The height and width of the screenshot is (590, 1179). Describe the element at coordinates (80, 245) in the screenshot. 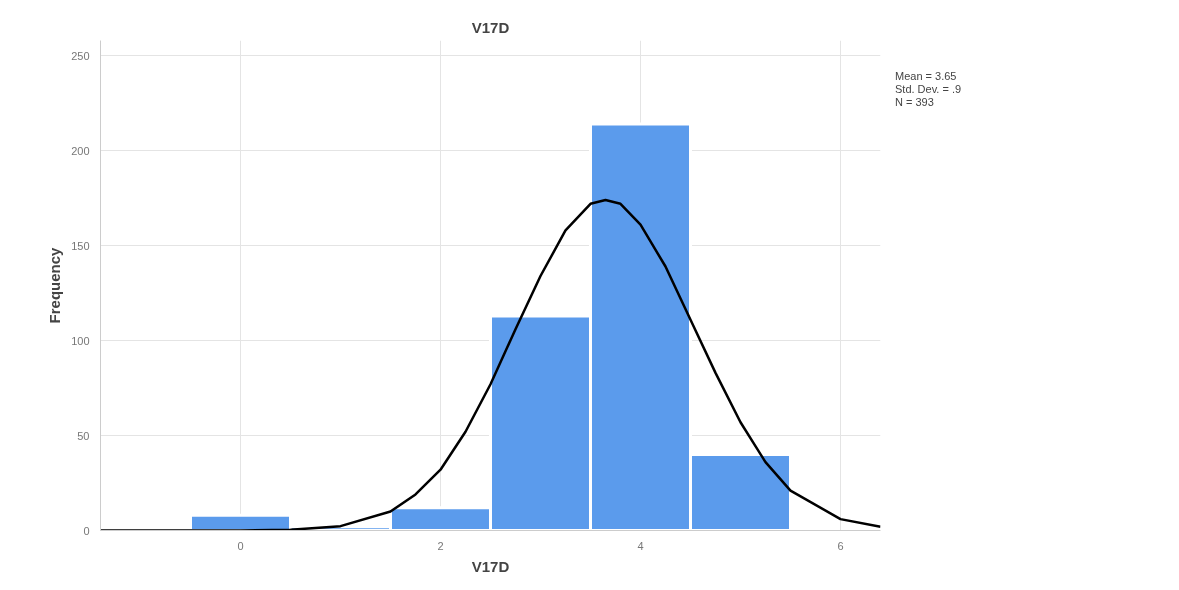

I see `y-tick-label: 150` at that location.